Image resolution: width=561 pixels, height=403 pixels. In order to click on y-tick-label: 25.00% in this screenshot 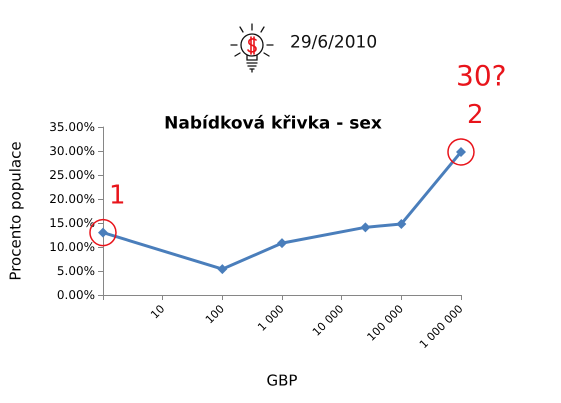, I will do `click(72, 175)`.